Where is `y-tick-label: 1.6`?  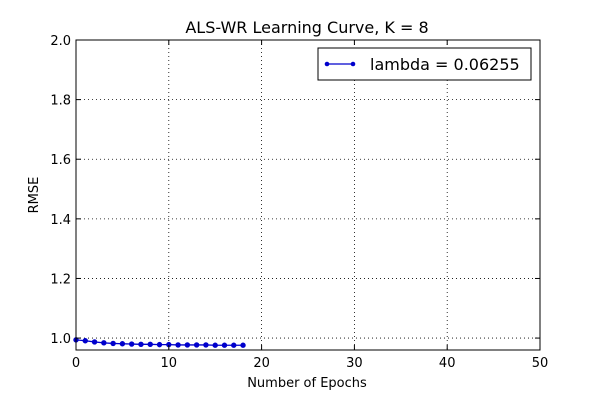 y-tick-label: 1.6 is located at coordinates (60, 160).